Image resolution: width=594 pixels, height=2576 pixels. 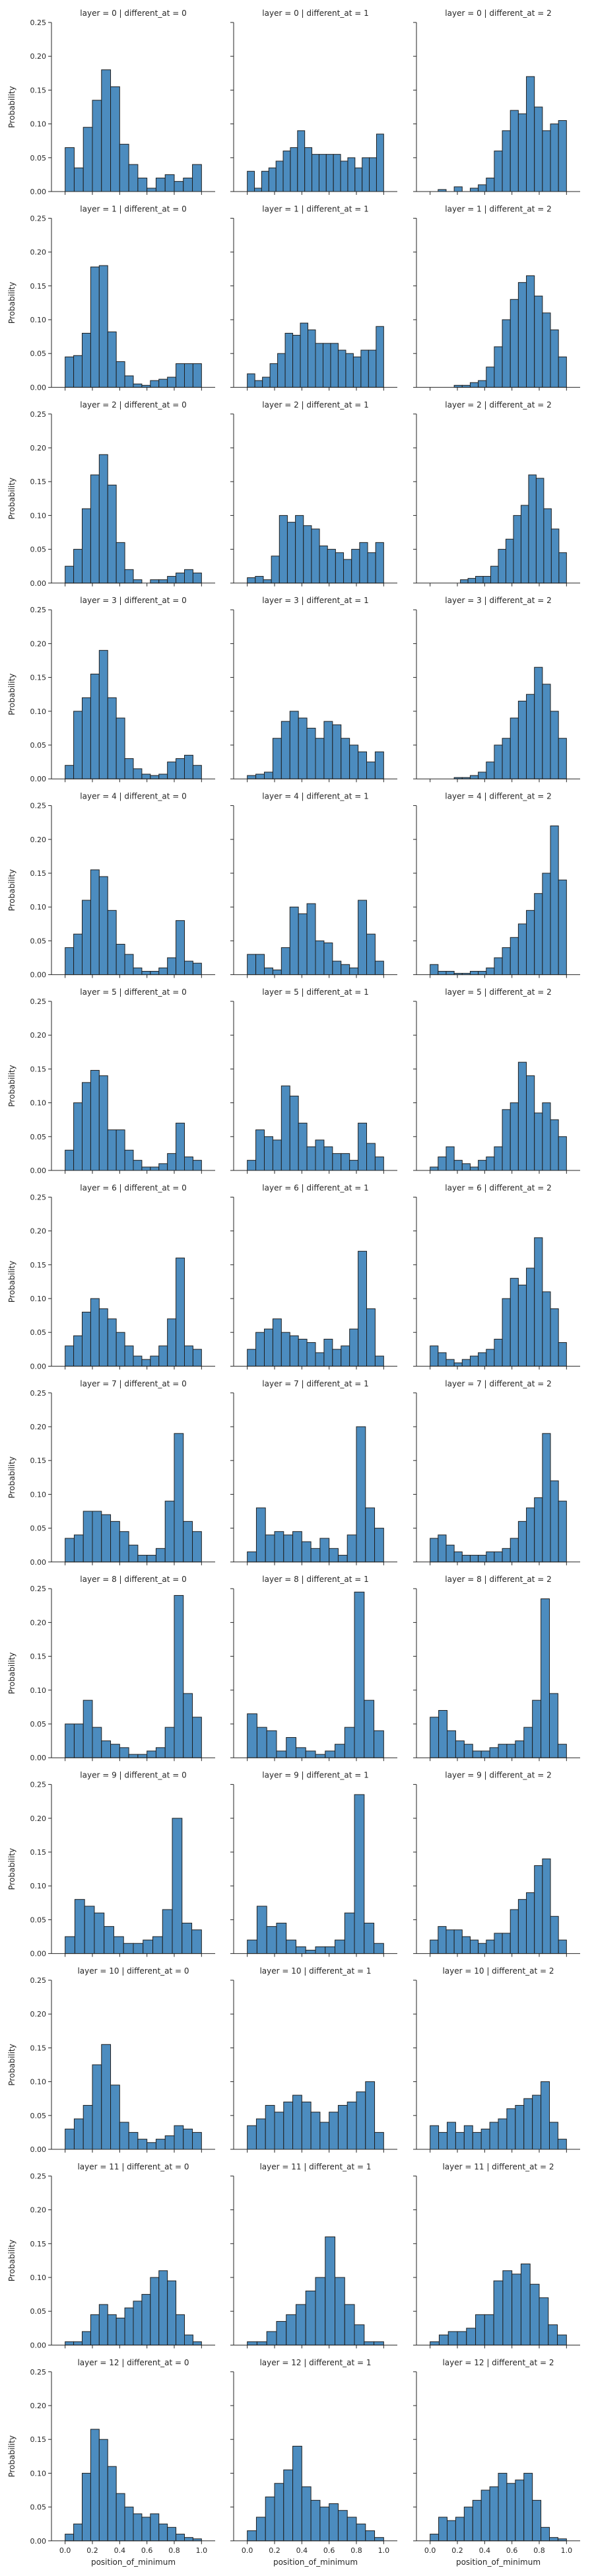 What do you see at coordinates (38, 2048) in the screenshot?
I see `y-tick-label: 0.15` at bounding box center [38, 2048].